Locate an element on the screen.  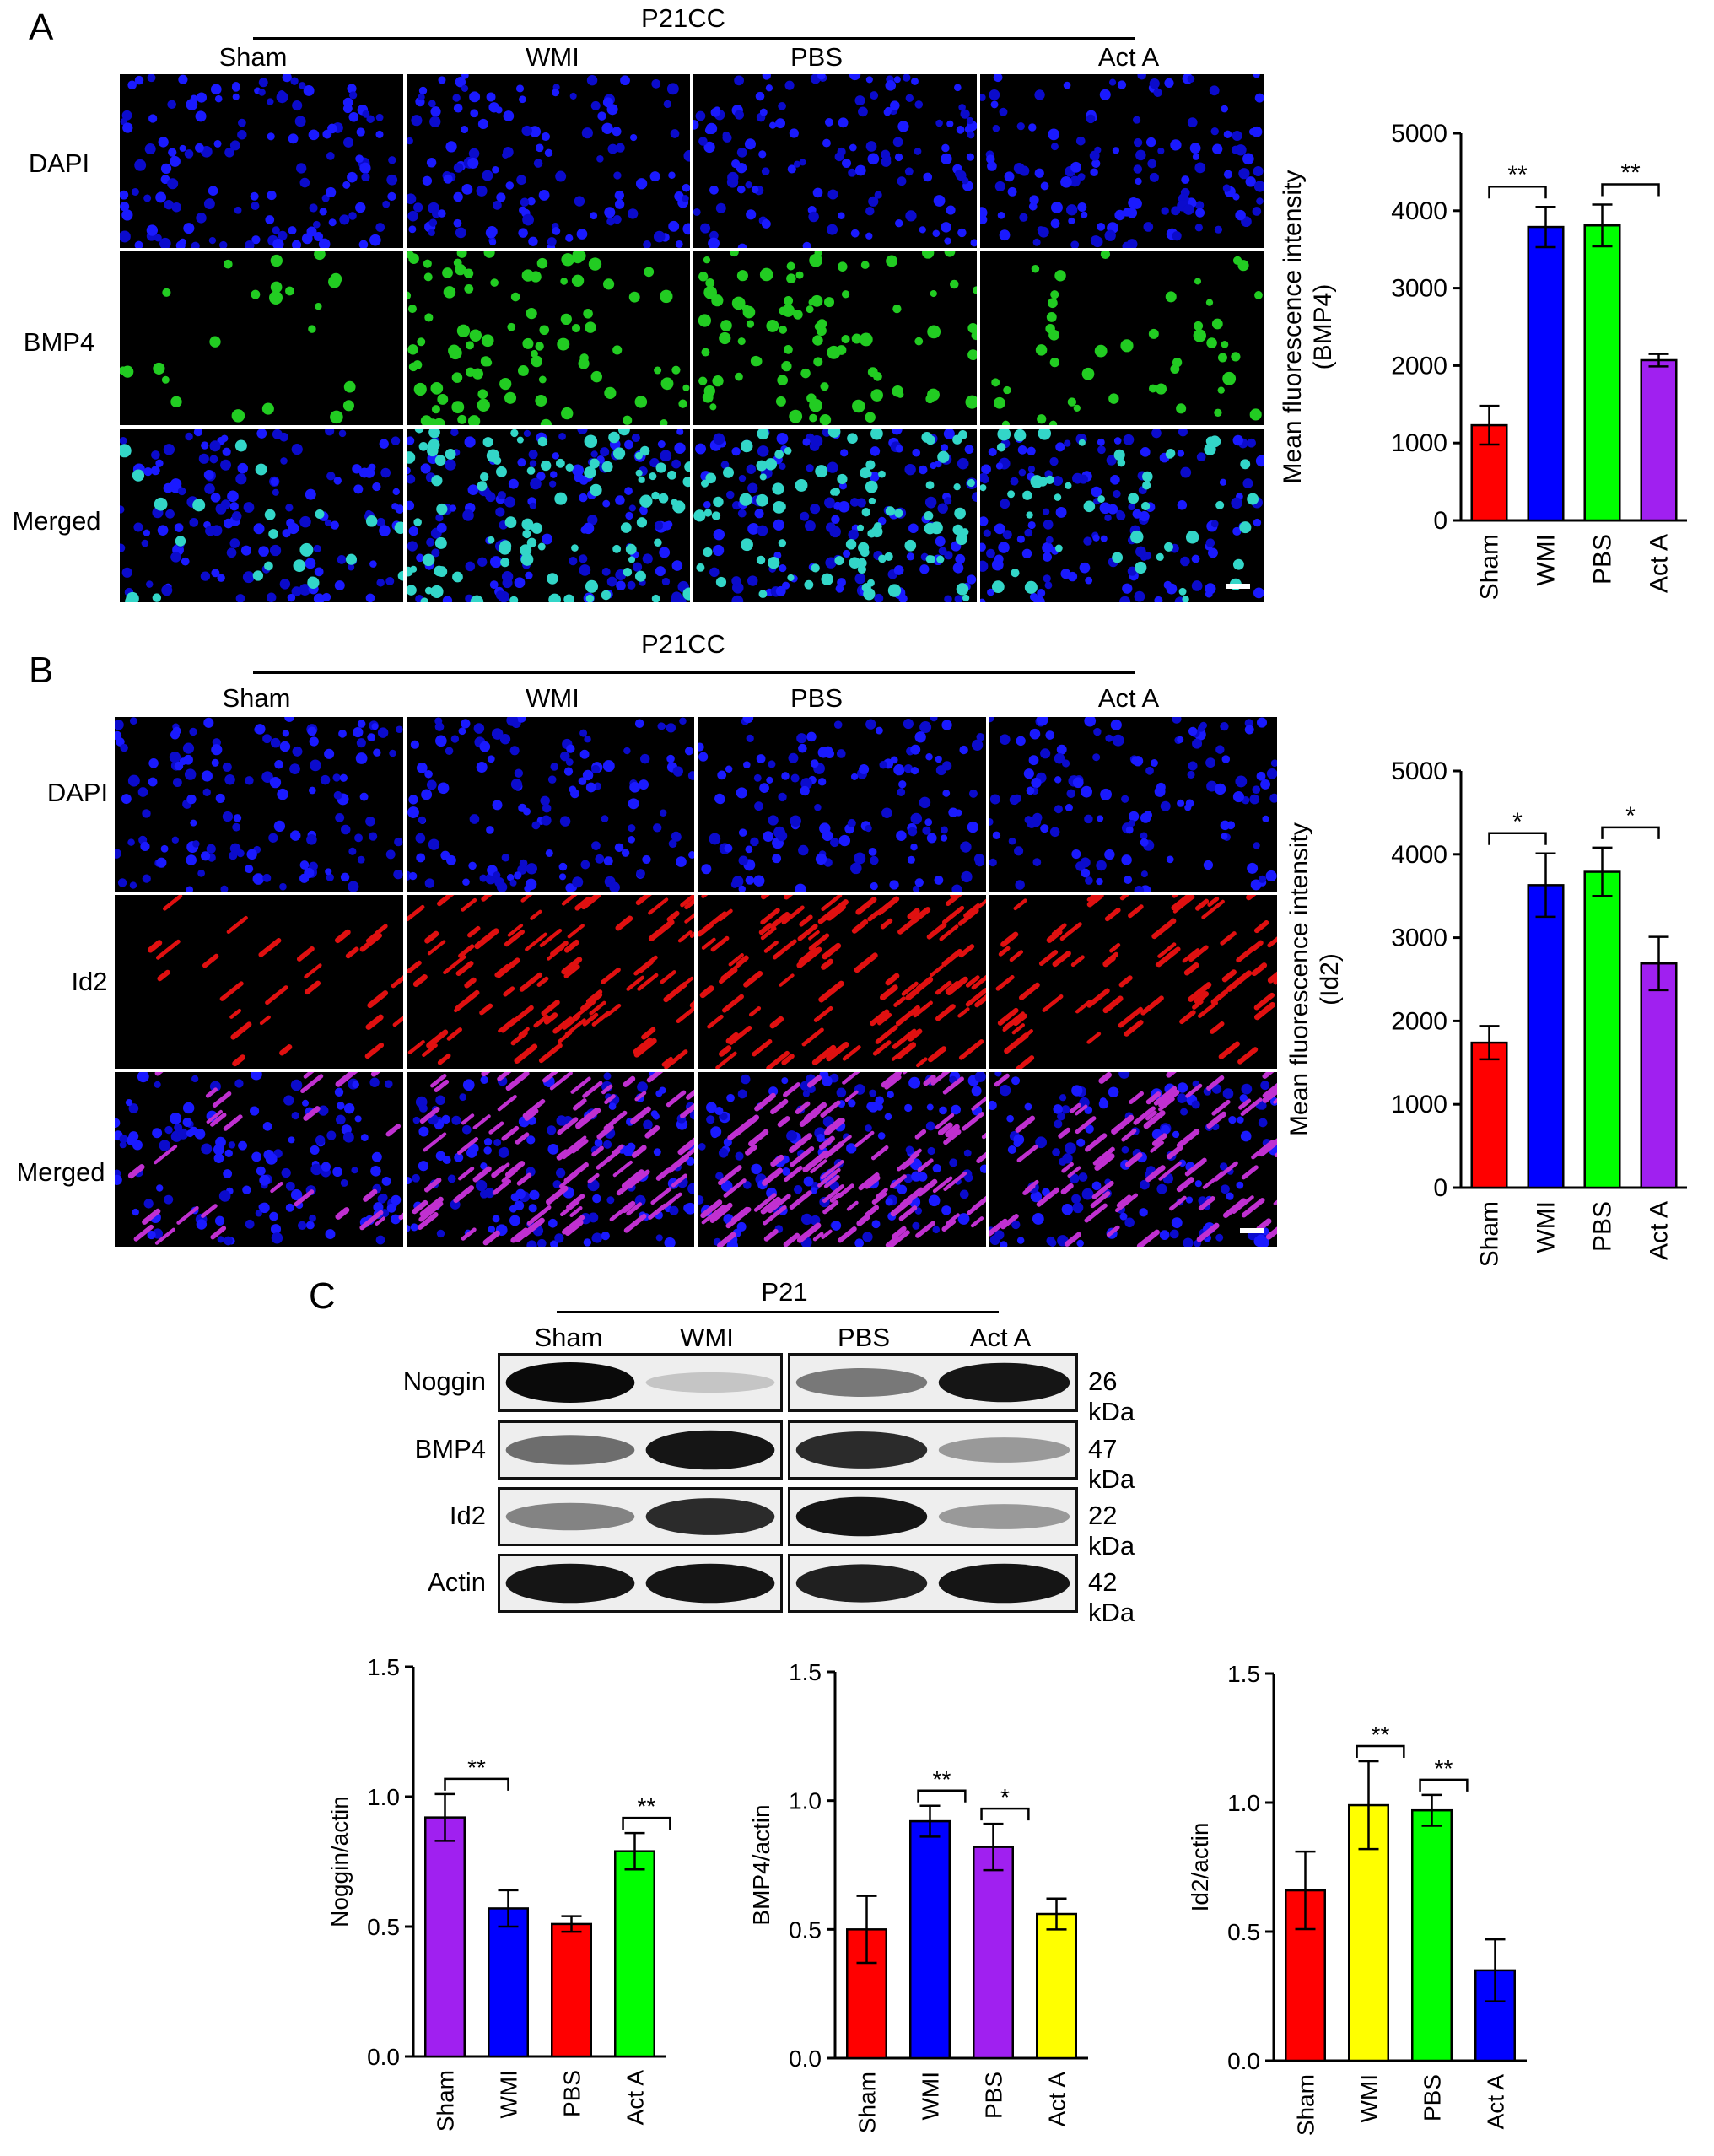
significance-label: * is located at coordinates (1630, 816).